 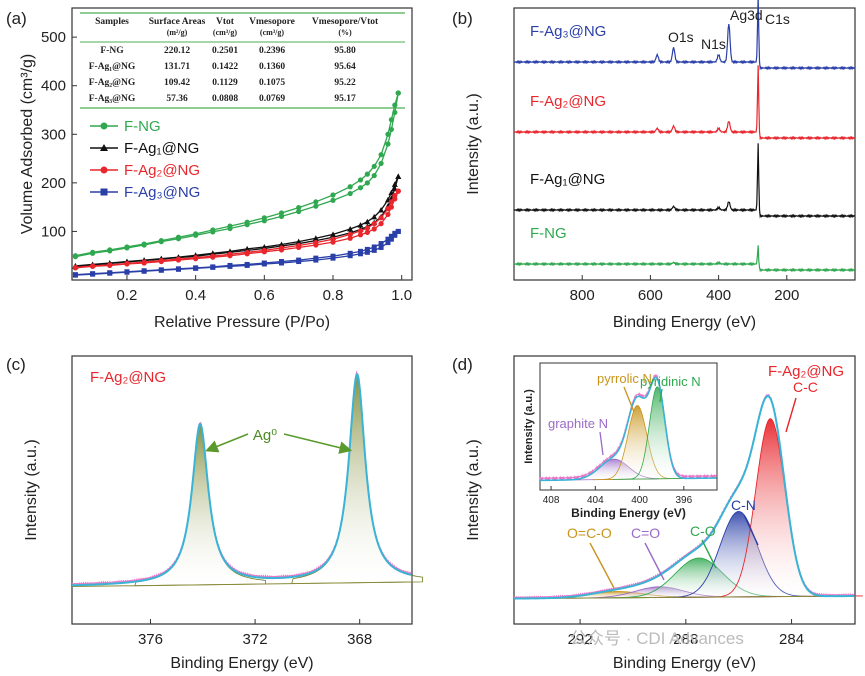 What do you see at coordinates (53, 86) in the screenshot?
I see `panel-a-ytick-label-3: 400` at bounding box center [53, 86].